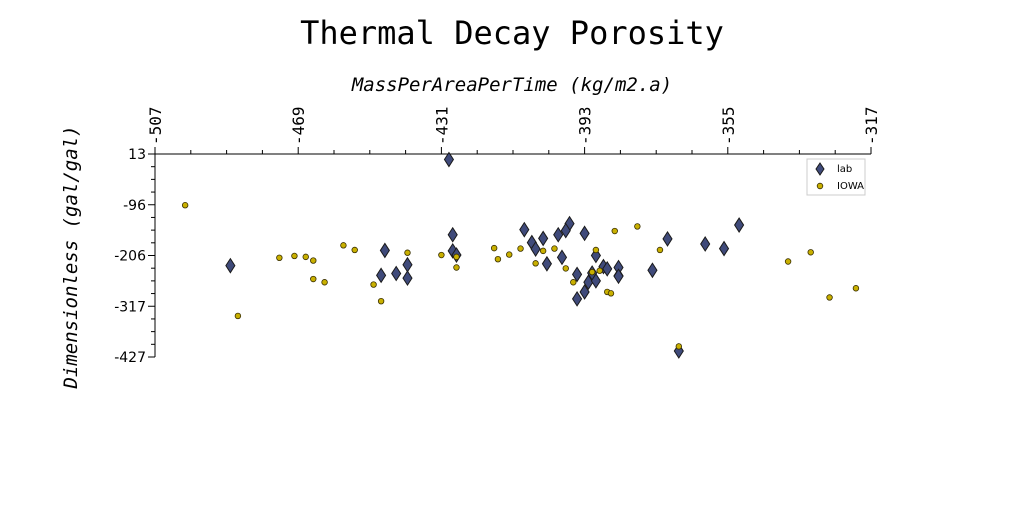 This screenshot has height=512, width=1024. I want to click on legend: lab IOWA, so click(836, 177).